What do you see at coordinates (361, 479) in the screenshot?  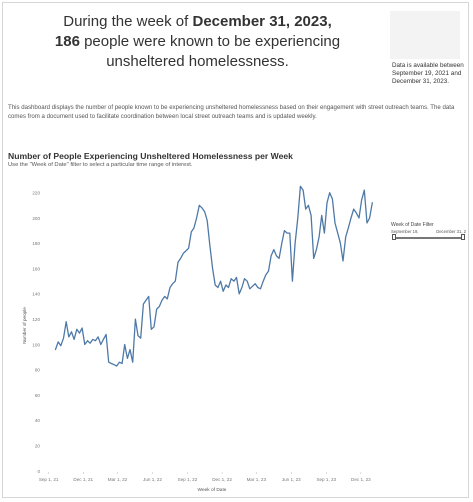 I see `x-tick-label: Dec 1, 23` at bounding box center [361, 479].